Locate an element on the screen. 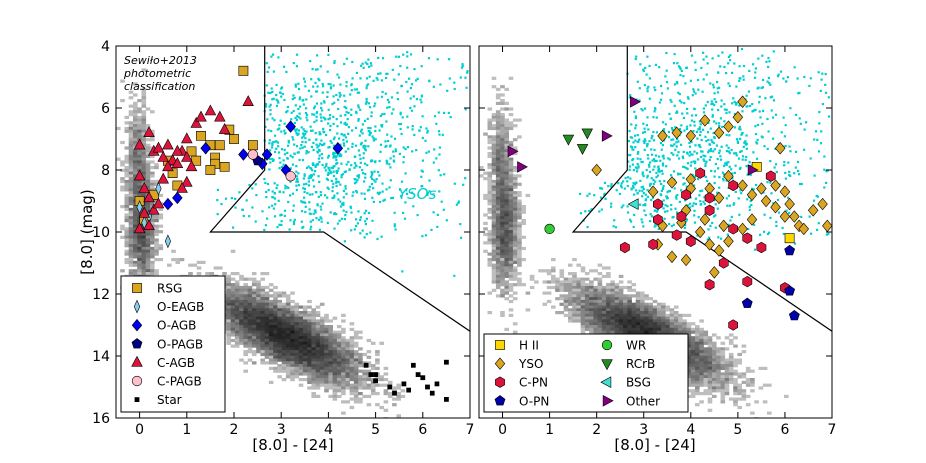 This screenshot has width=926, height=463. legend-label-star: Star is located at coordinates (169, 400).